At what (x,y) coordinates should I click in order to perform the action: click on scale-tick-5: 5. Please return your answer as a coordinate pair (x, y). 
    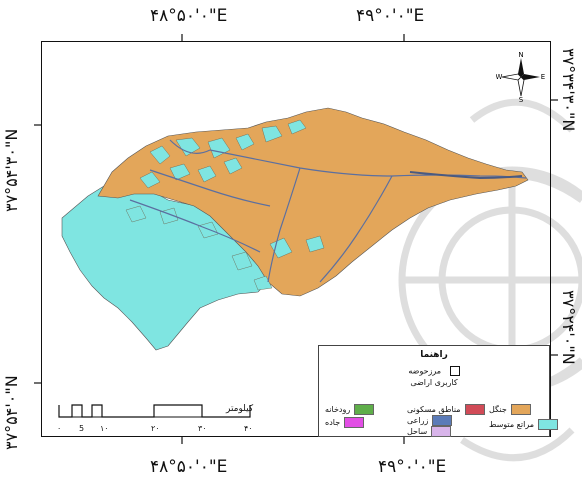
    Looking at the image, I should click on (82, 428).